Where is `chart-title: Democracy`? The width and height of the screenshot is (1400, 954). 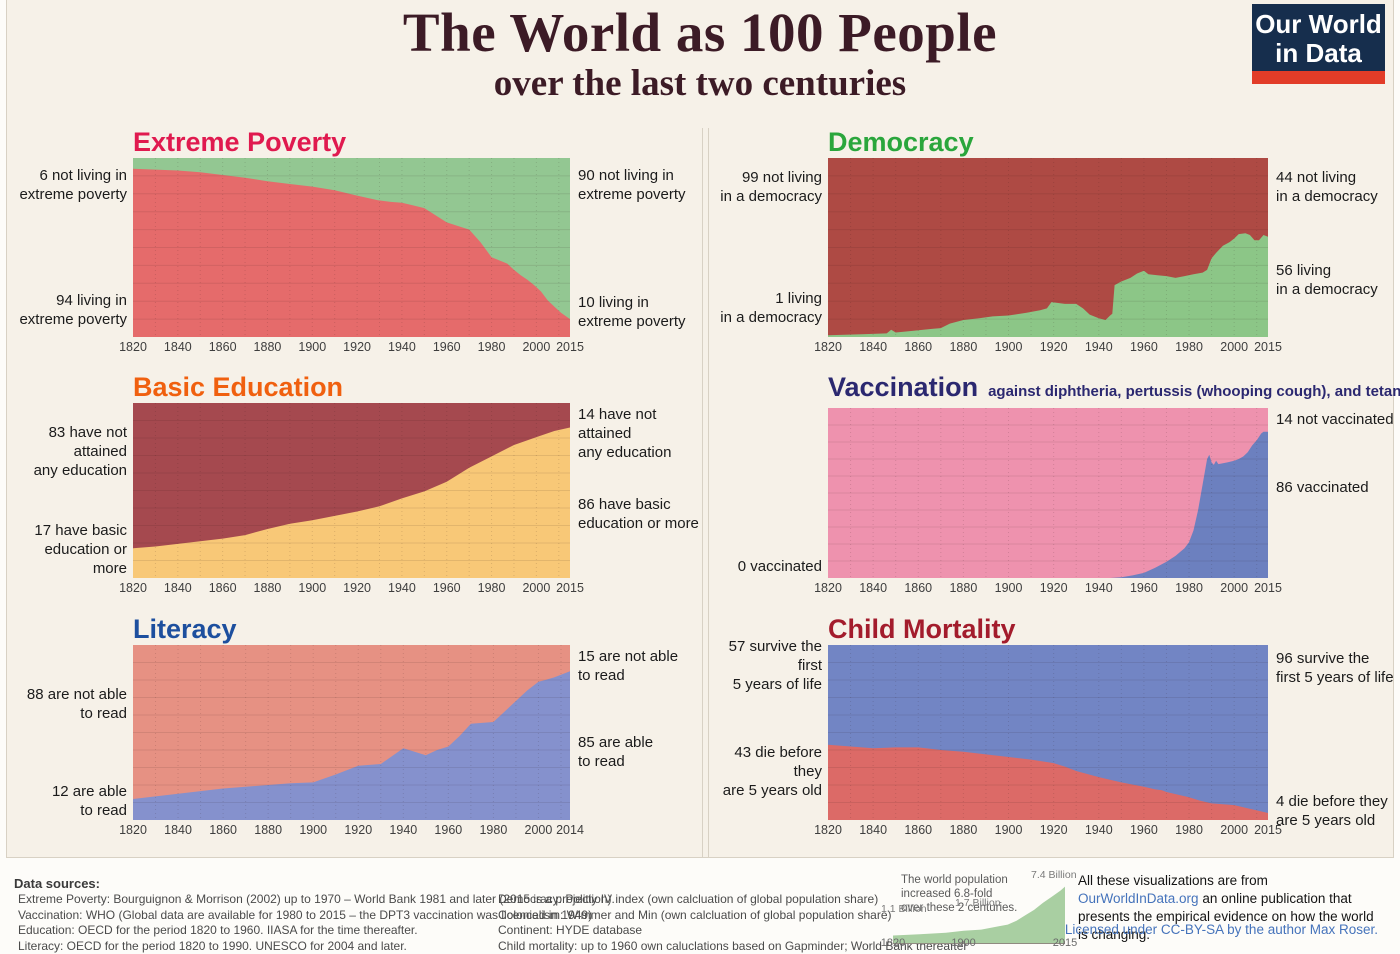 chart-title: Democracy is located at coordinates (1114, 143).